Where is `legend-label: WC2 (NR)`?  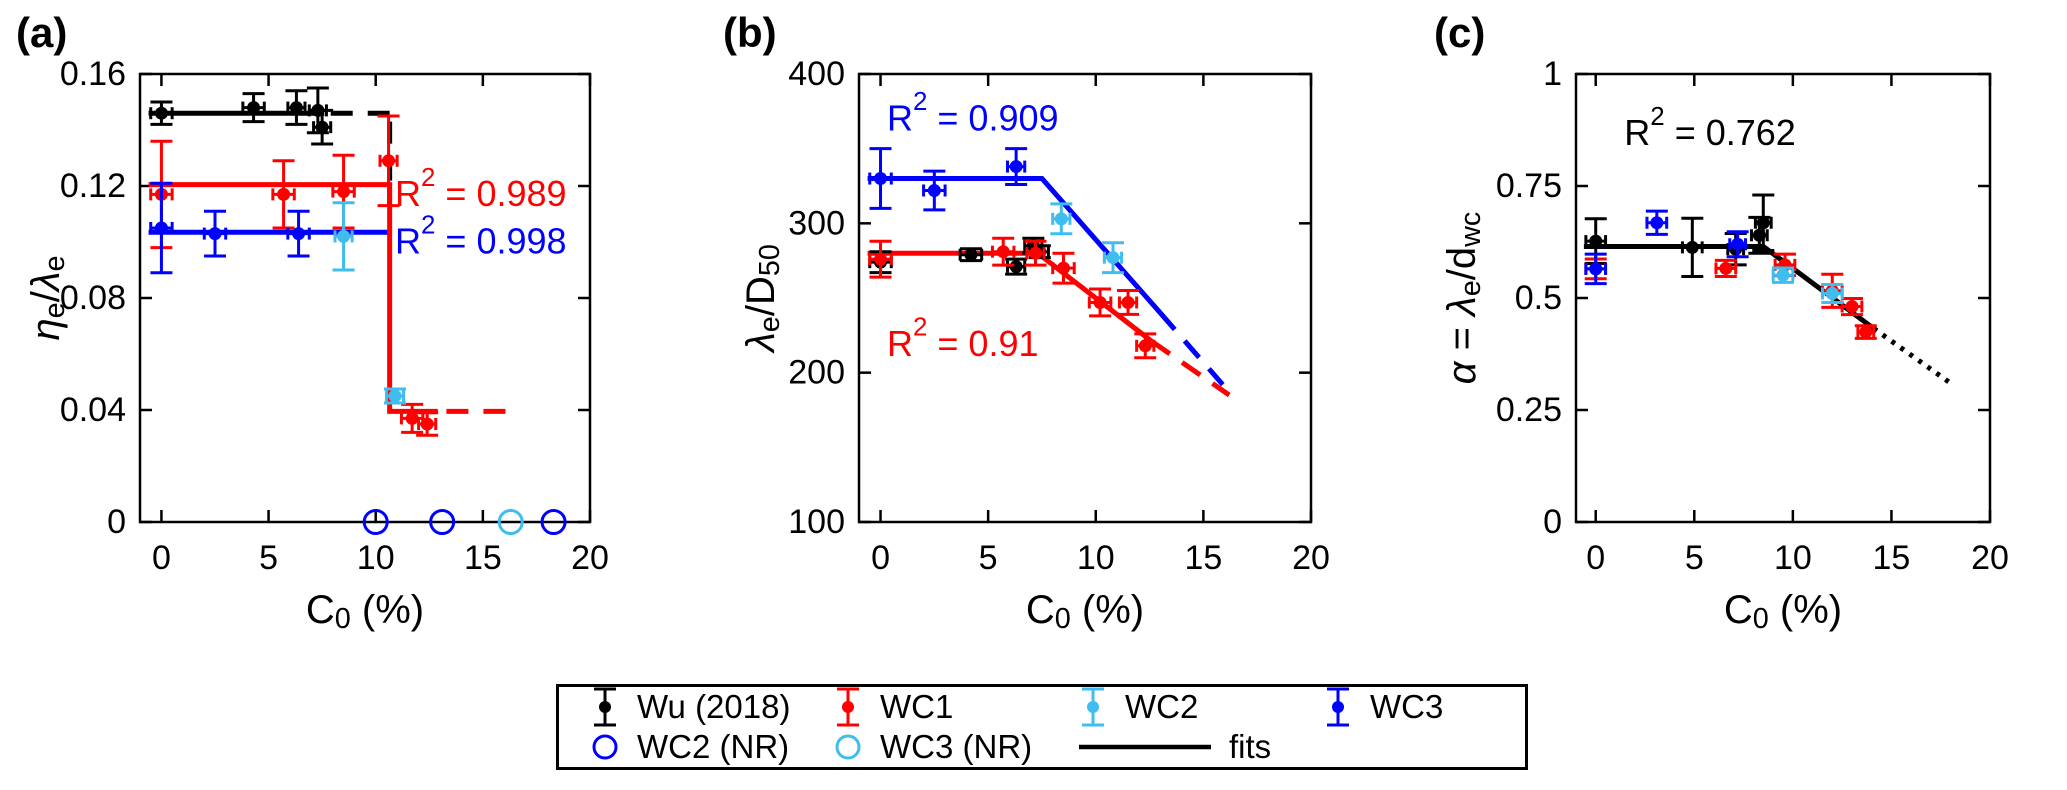
legend-label: WC2 (NR) is located at coordinates (713, 746).